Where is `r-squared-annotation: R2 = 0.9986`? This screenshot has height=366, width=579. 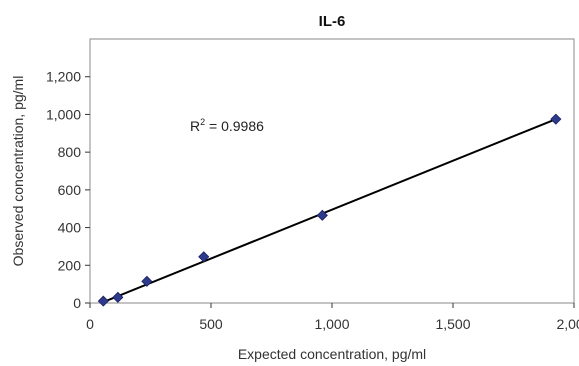 r-squared-annotation: R2 = 0.9986 is located at coordinates (227, 125).